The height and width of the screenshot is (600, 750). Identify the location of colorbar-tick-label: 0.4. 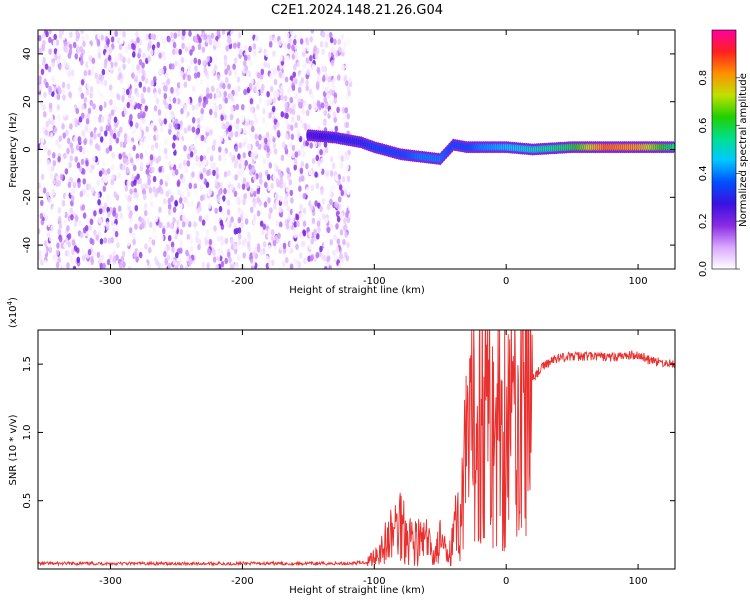
(703, 173).